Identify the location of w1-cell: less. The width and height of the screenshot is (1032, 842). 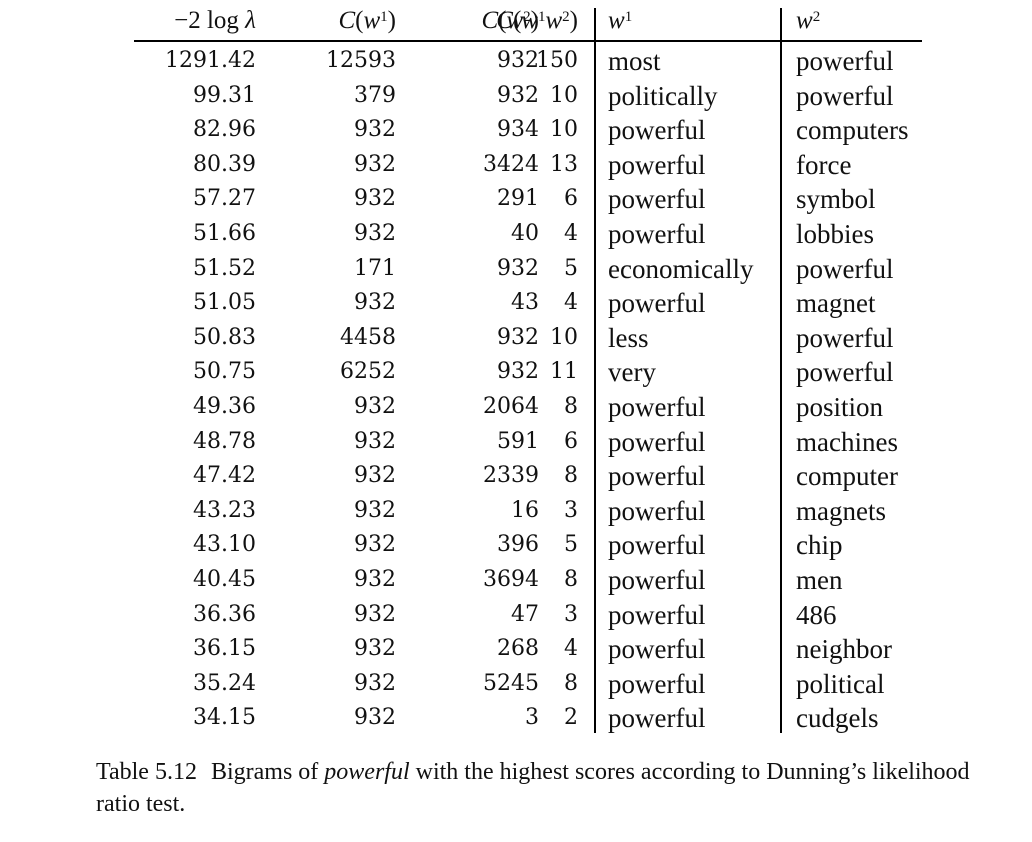
(628, 337).